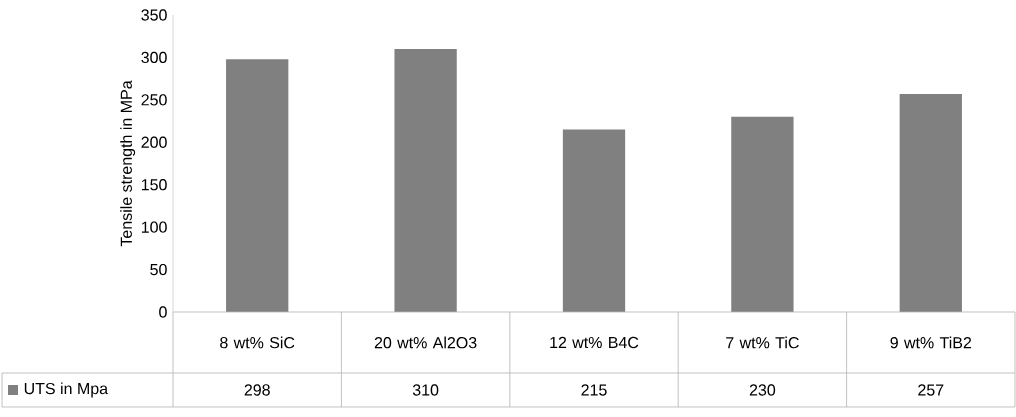 This screenshot has height=417, width=1016. I want to click on x-tick-label: 7 wt% TiC, so click(762, 342).